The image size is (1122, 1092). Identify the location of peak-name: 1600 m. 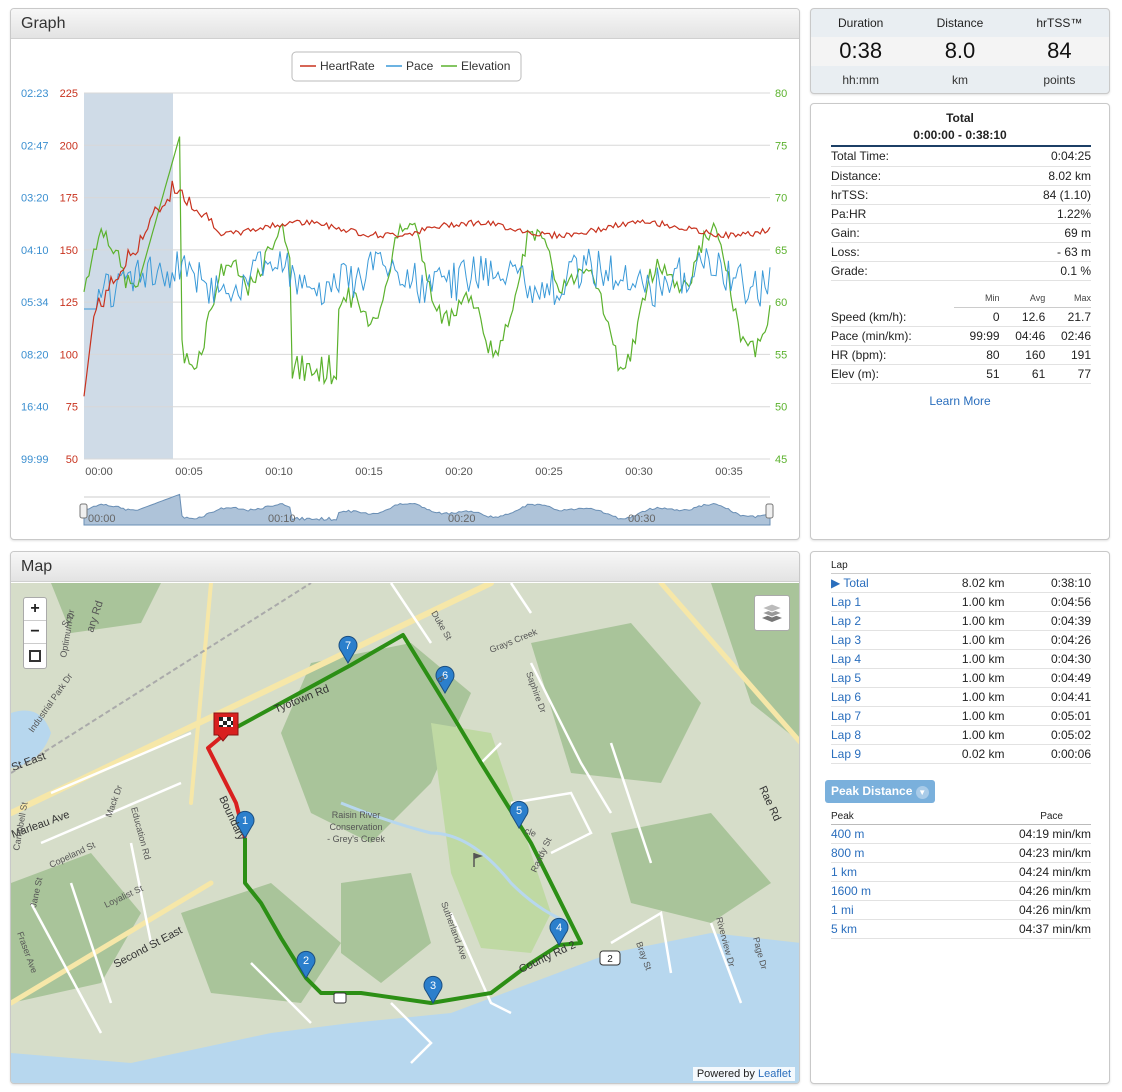
(877, 891).